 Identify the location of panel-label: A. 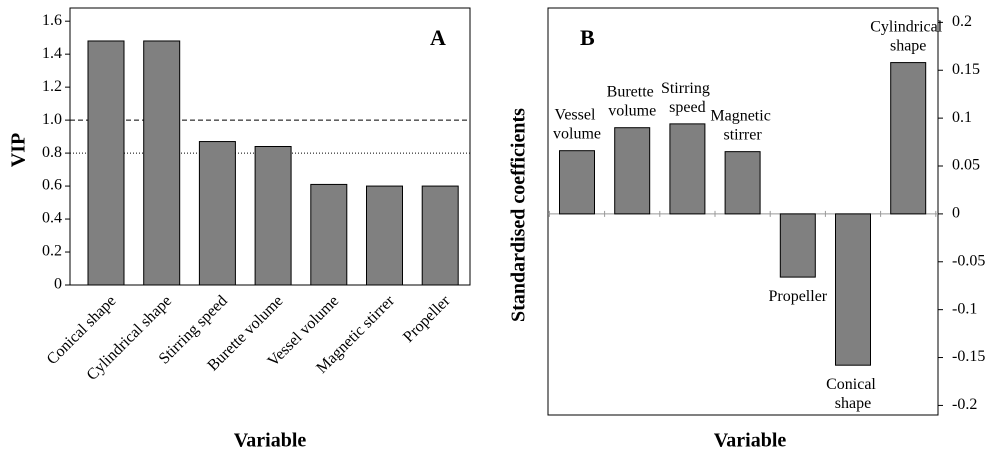
(438, 37).